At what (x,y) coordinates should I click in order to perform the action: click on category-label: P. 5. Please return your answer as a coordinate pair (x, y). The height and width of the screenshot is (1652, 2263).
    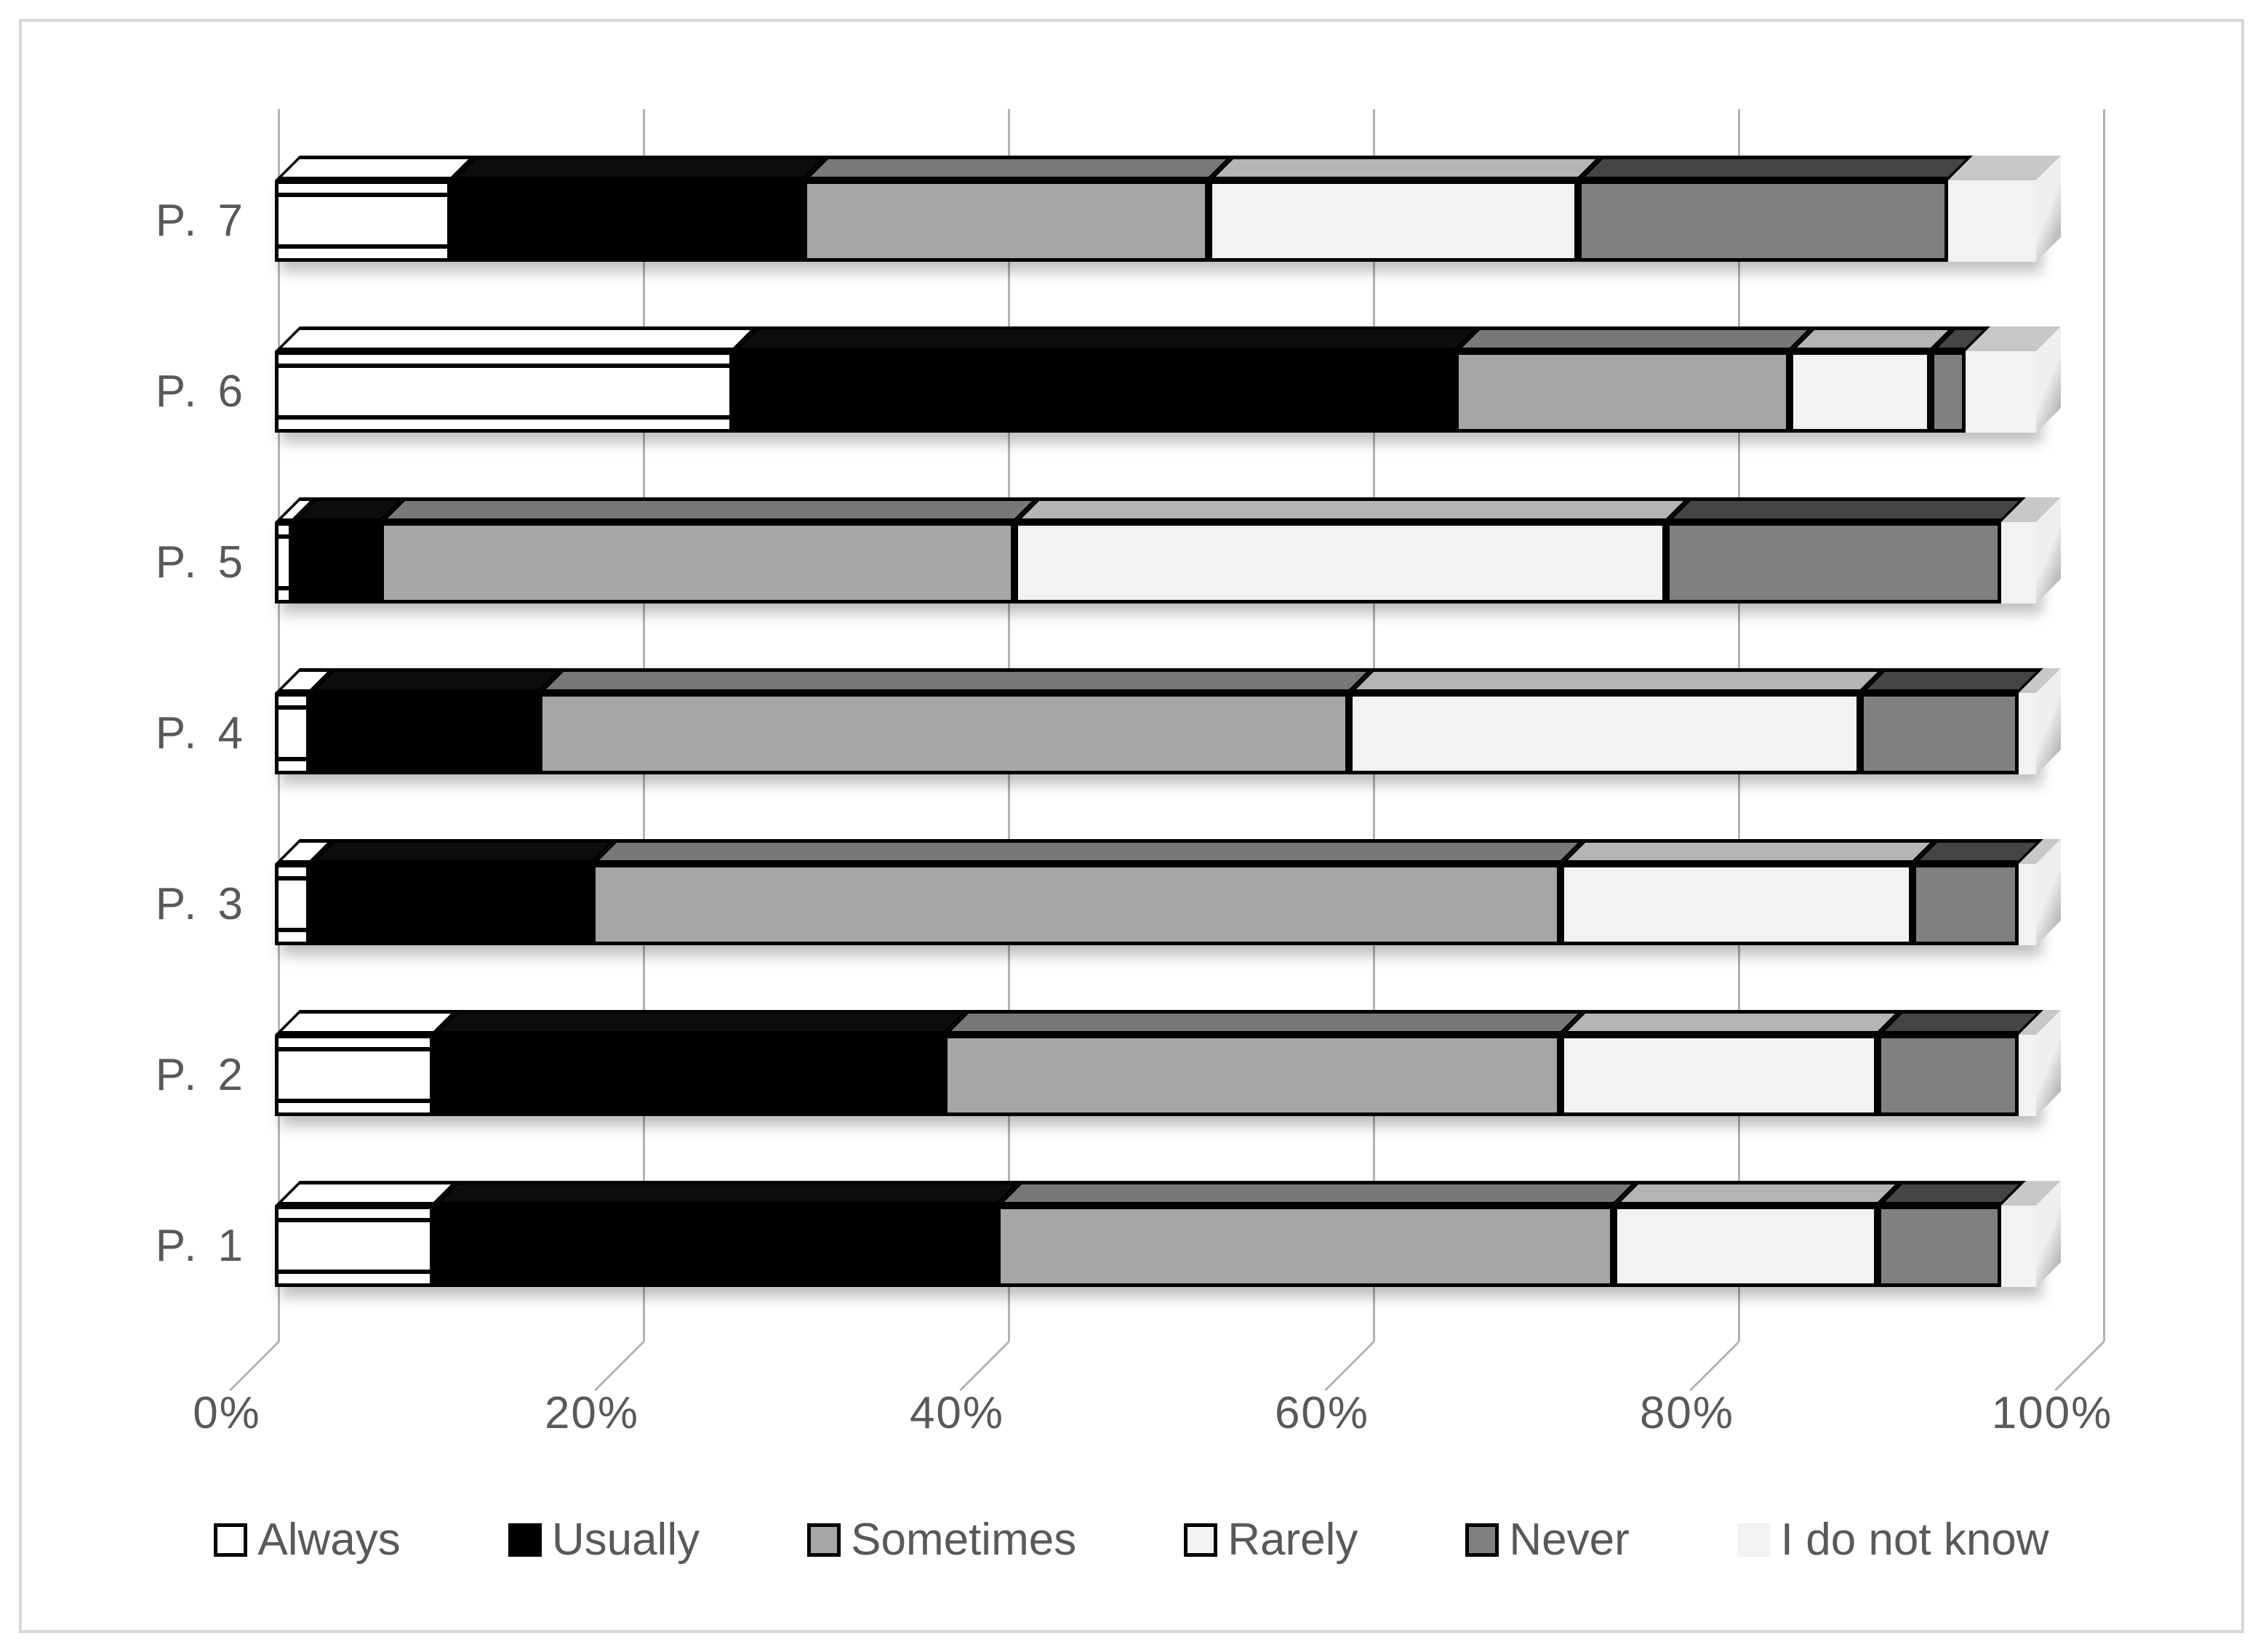
    Looking at the image, I should click on (201, 562).